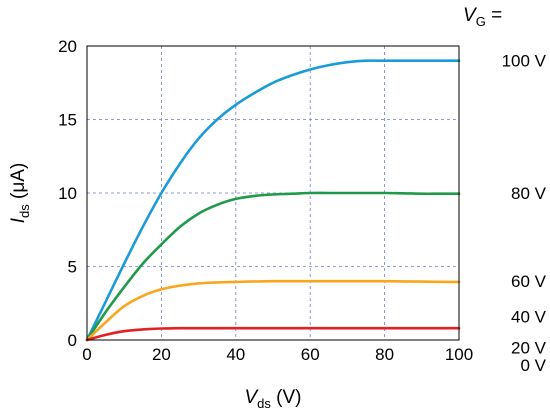  I want to click on y-tick-label: 20, so click(67, 46).